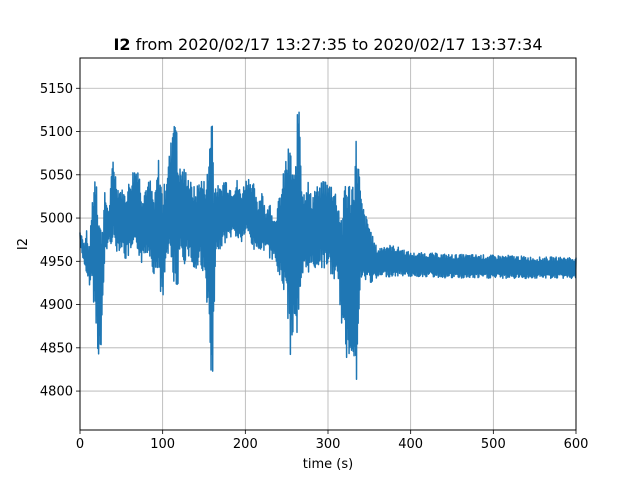  What do you see at coordinates (162, 444) in the screenshot?
I see `x-tick-label: 100` at bounding box center [162, 444].